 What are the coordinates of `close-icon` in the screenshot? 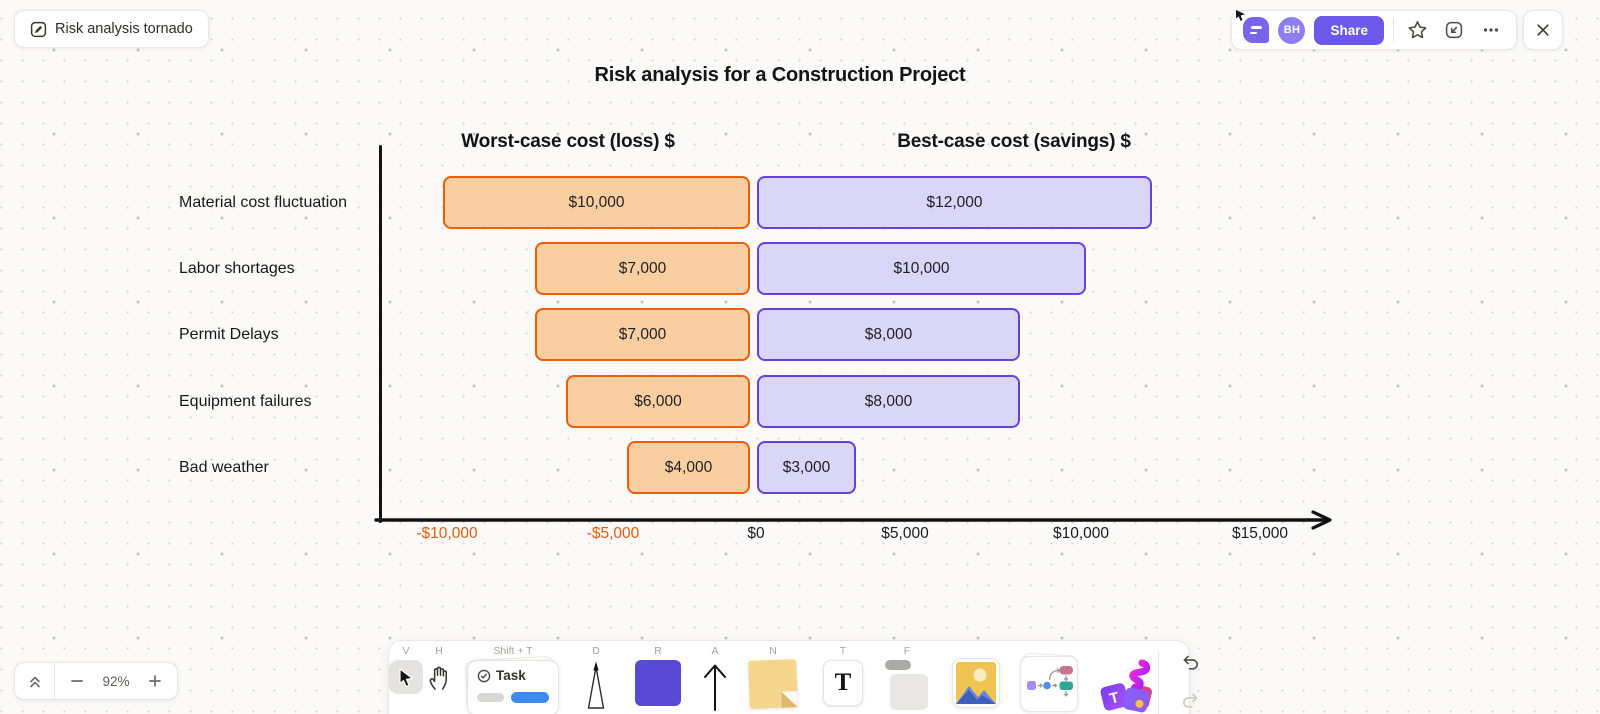 It's located at (1543, 30).